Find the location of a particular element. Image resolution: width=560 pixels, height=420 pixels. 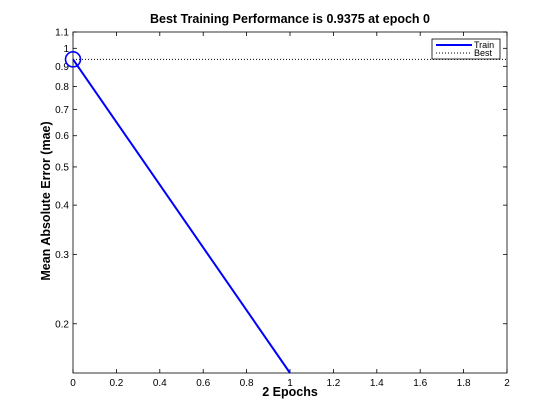

x-axis-label: 2 Epochs is located at coordinates (290, 392).